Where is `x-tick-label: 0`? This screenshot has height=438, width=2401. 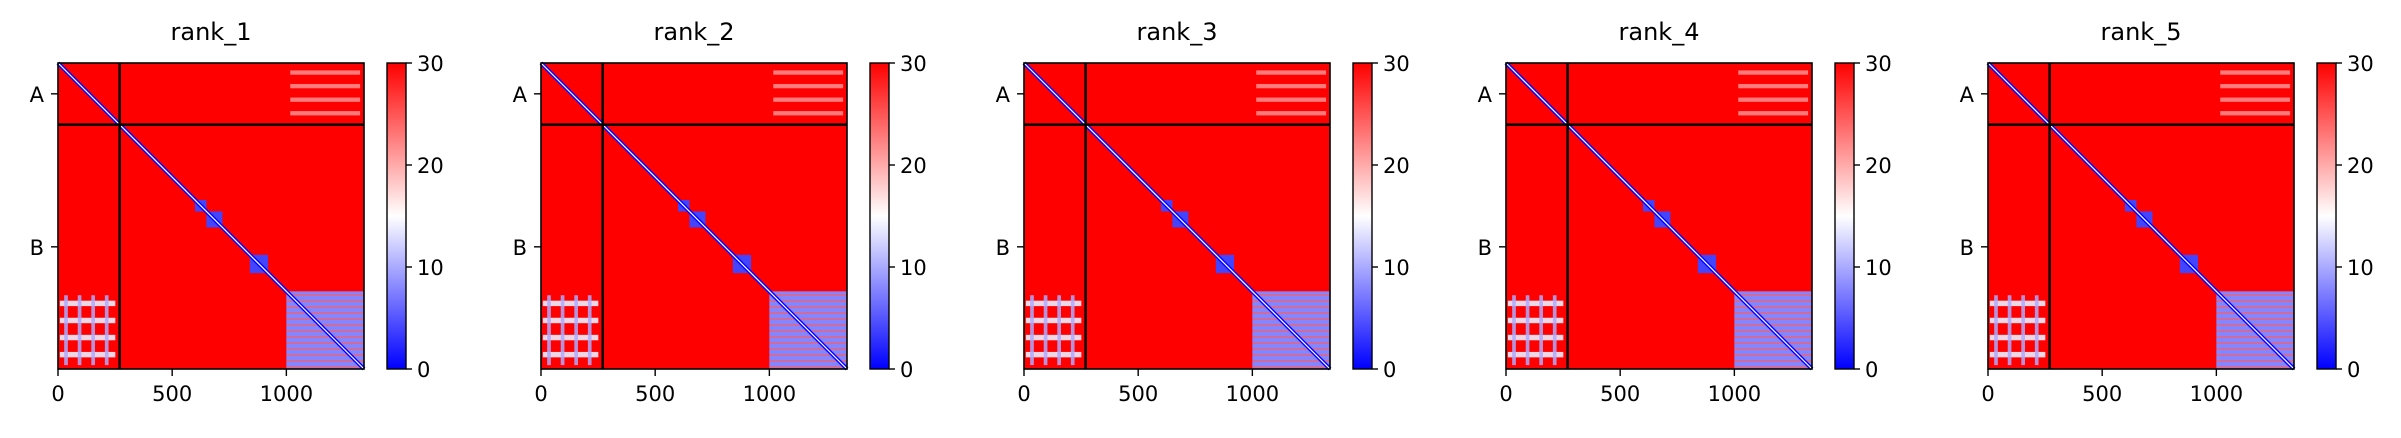 x-tick-label: 0 is located at coordinates (1987, 394).